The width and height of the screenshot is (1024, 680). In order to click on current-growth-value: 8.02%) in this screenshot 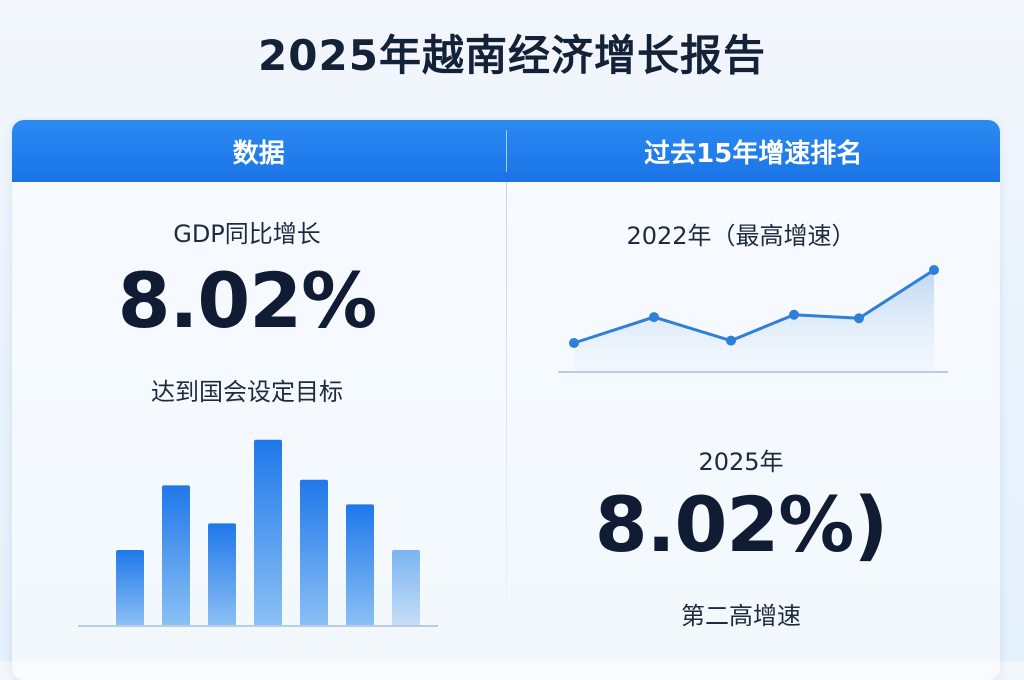, I will do `click(741, 524)`.